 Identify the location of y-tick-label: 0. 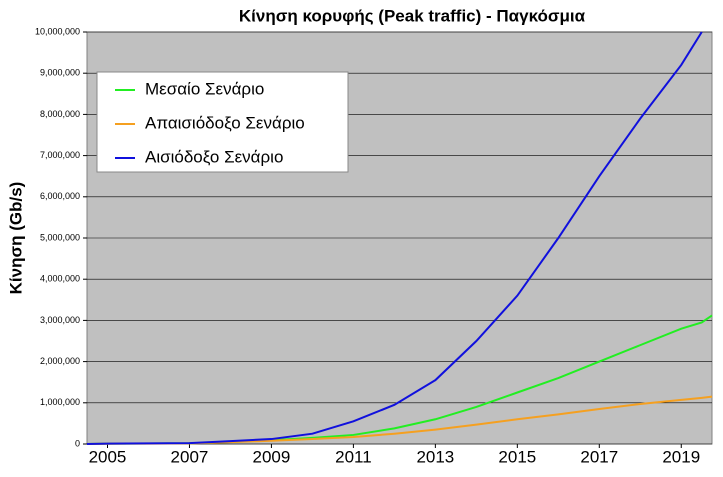
(77, 443).